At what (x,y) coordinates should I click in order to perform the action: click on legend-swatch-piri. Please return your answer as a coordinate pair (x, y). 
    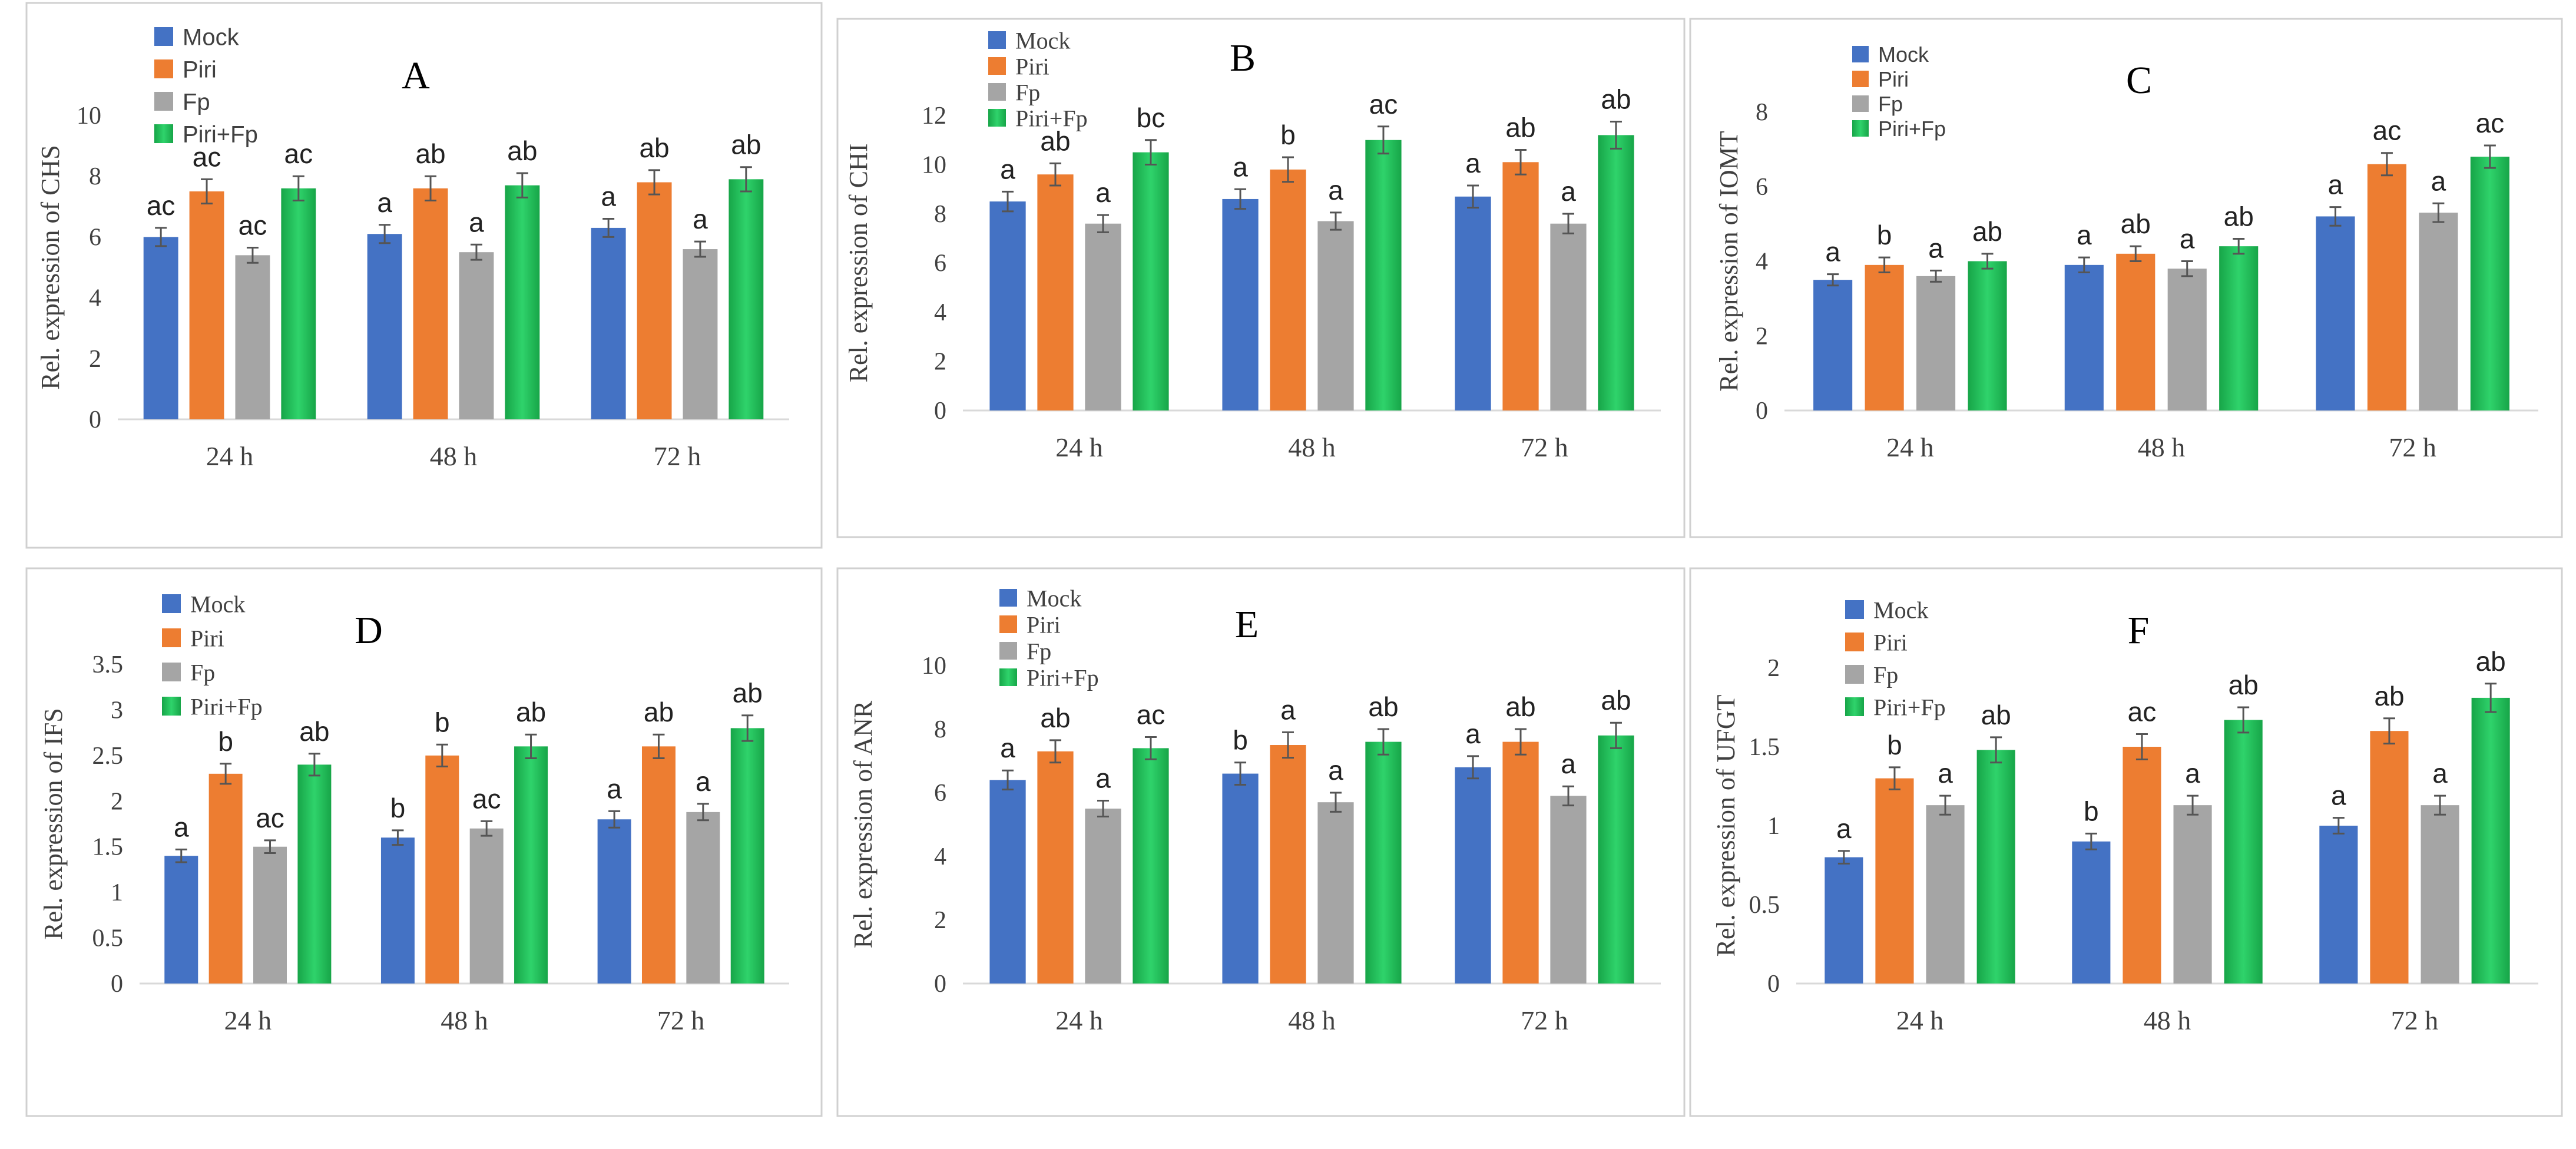
    Looking at the image, I should click on (171, 638).